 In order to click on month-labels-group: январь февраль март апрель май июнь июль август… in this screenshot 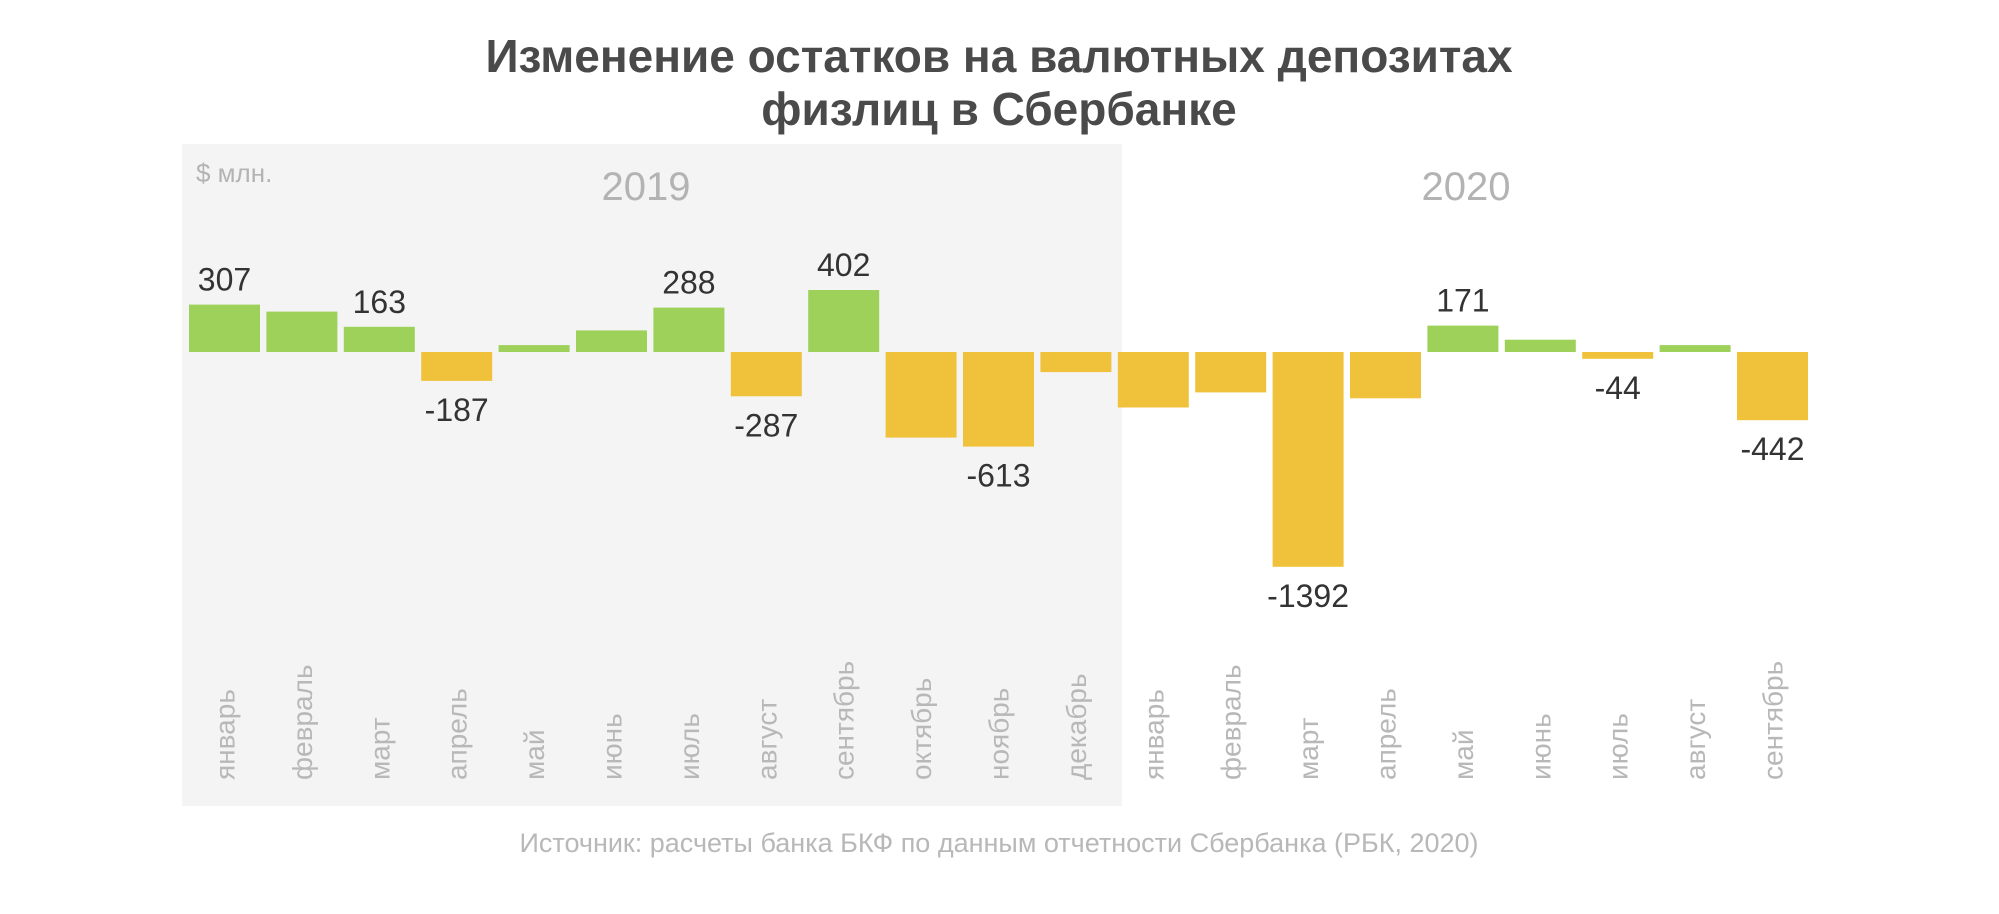, I will do `click(999, 720)`.